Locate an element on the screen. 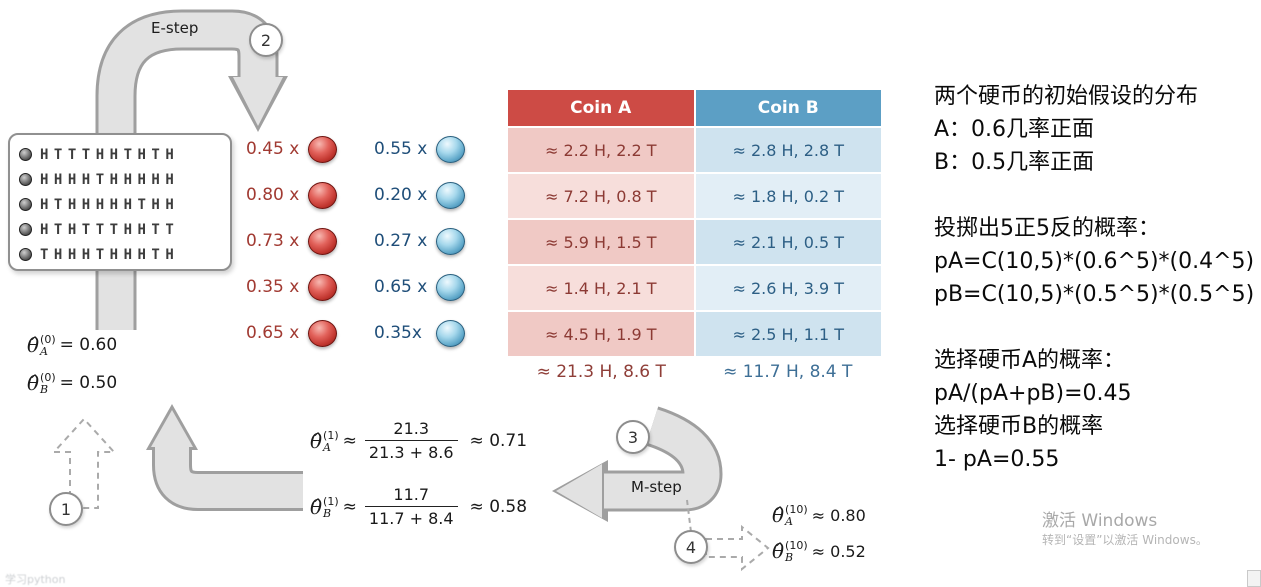 This screenshot has height=587, width=1261. theta-scripts: (10) B is located at coordinates (796, 551).